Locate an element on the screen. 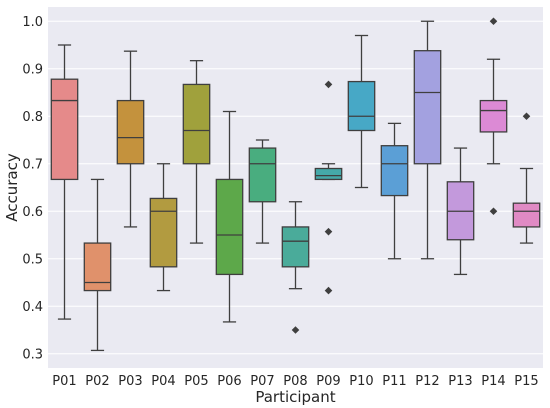 This screenshot has width=550, height=408. box-P10 is located at coordinates (361, 111).